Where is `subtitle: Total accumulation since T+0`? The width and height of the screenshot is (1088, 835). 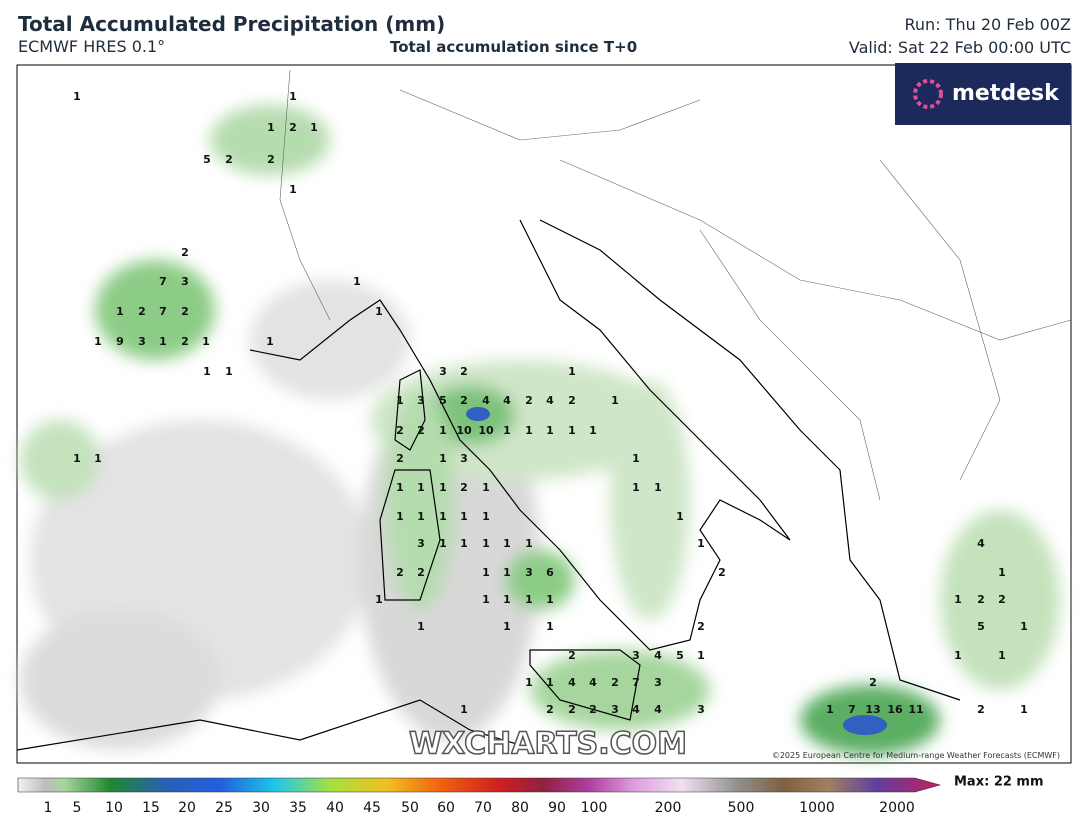
subtitle: Total accumulation since T+0 is located at coordinates (514, 47).